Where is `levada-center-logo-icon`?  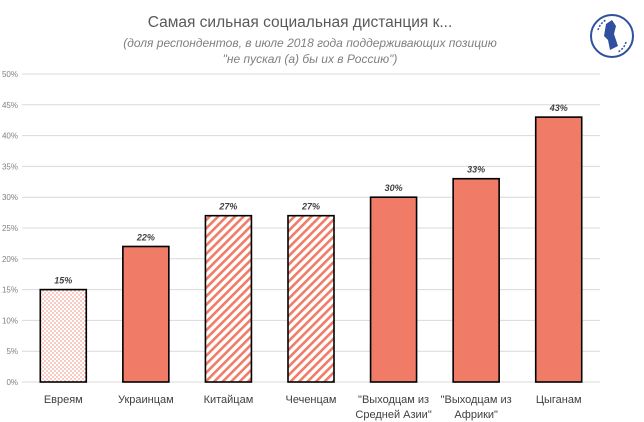 levada-center-logo-icon is located at coordinates (612, 36).